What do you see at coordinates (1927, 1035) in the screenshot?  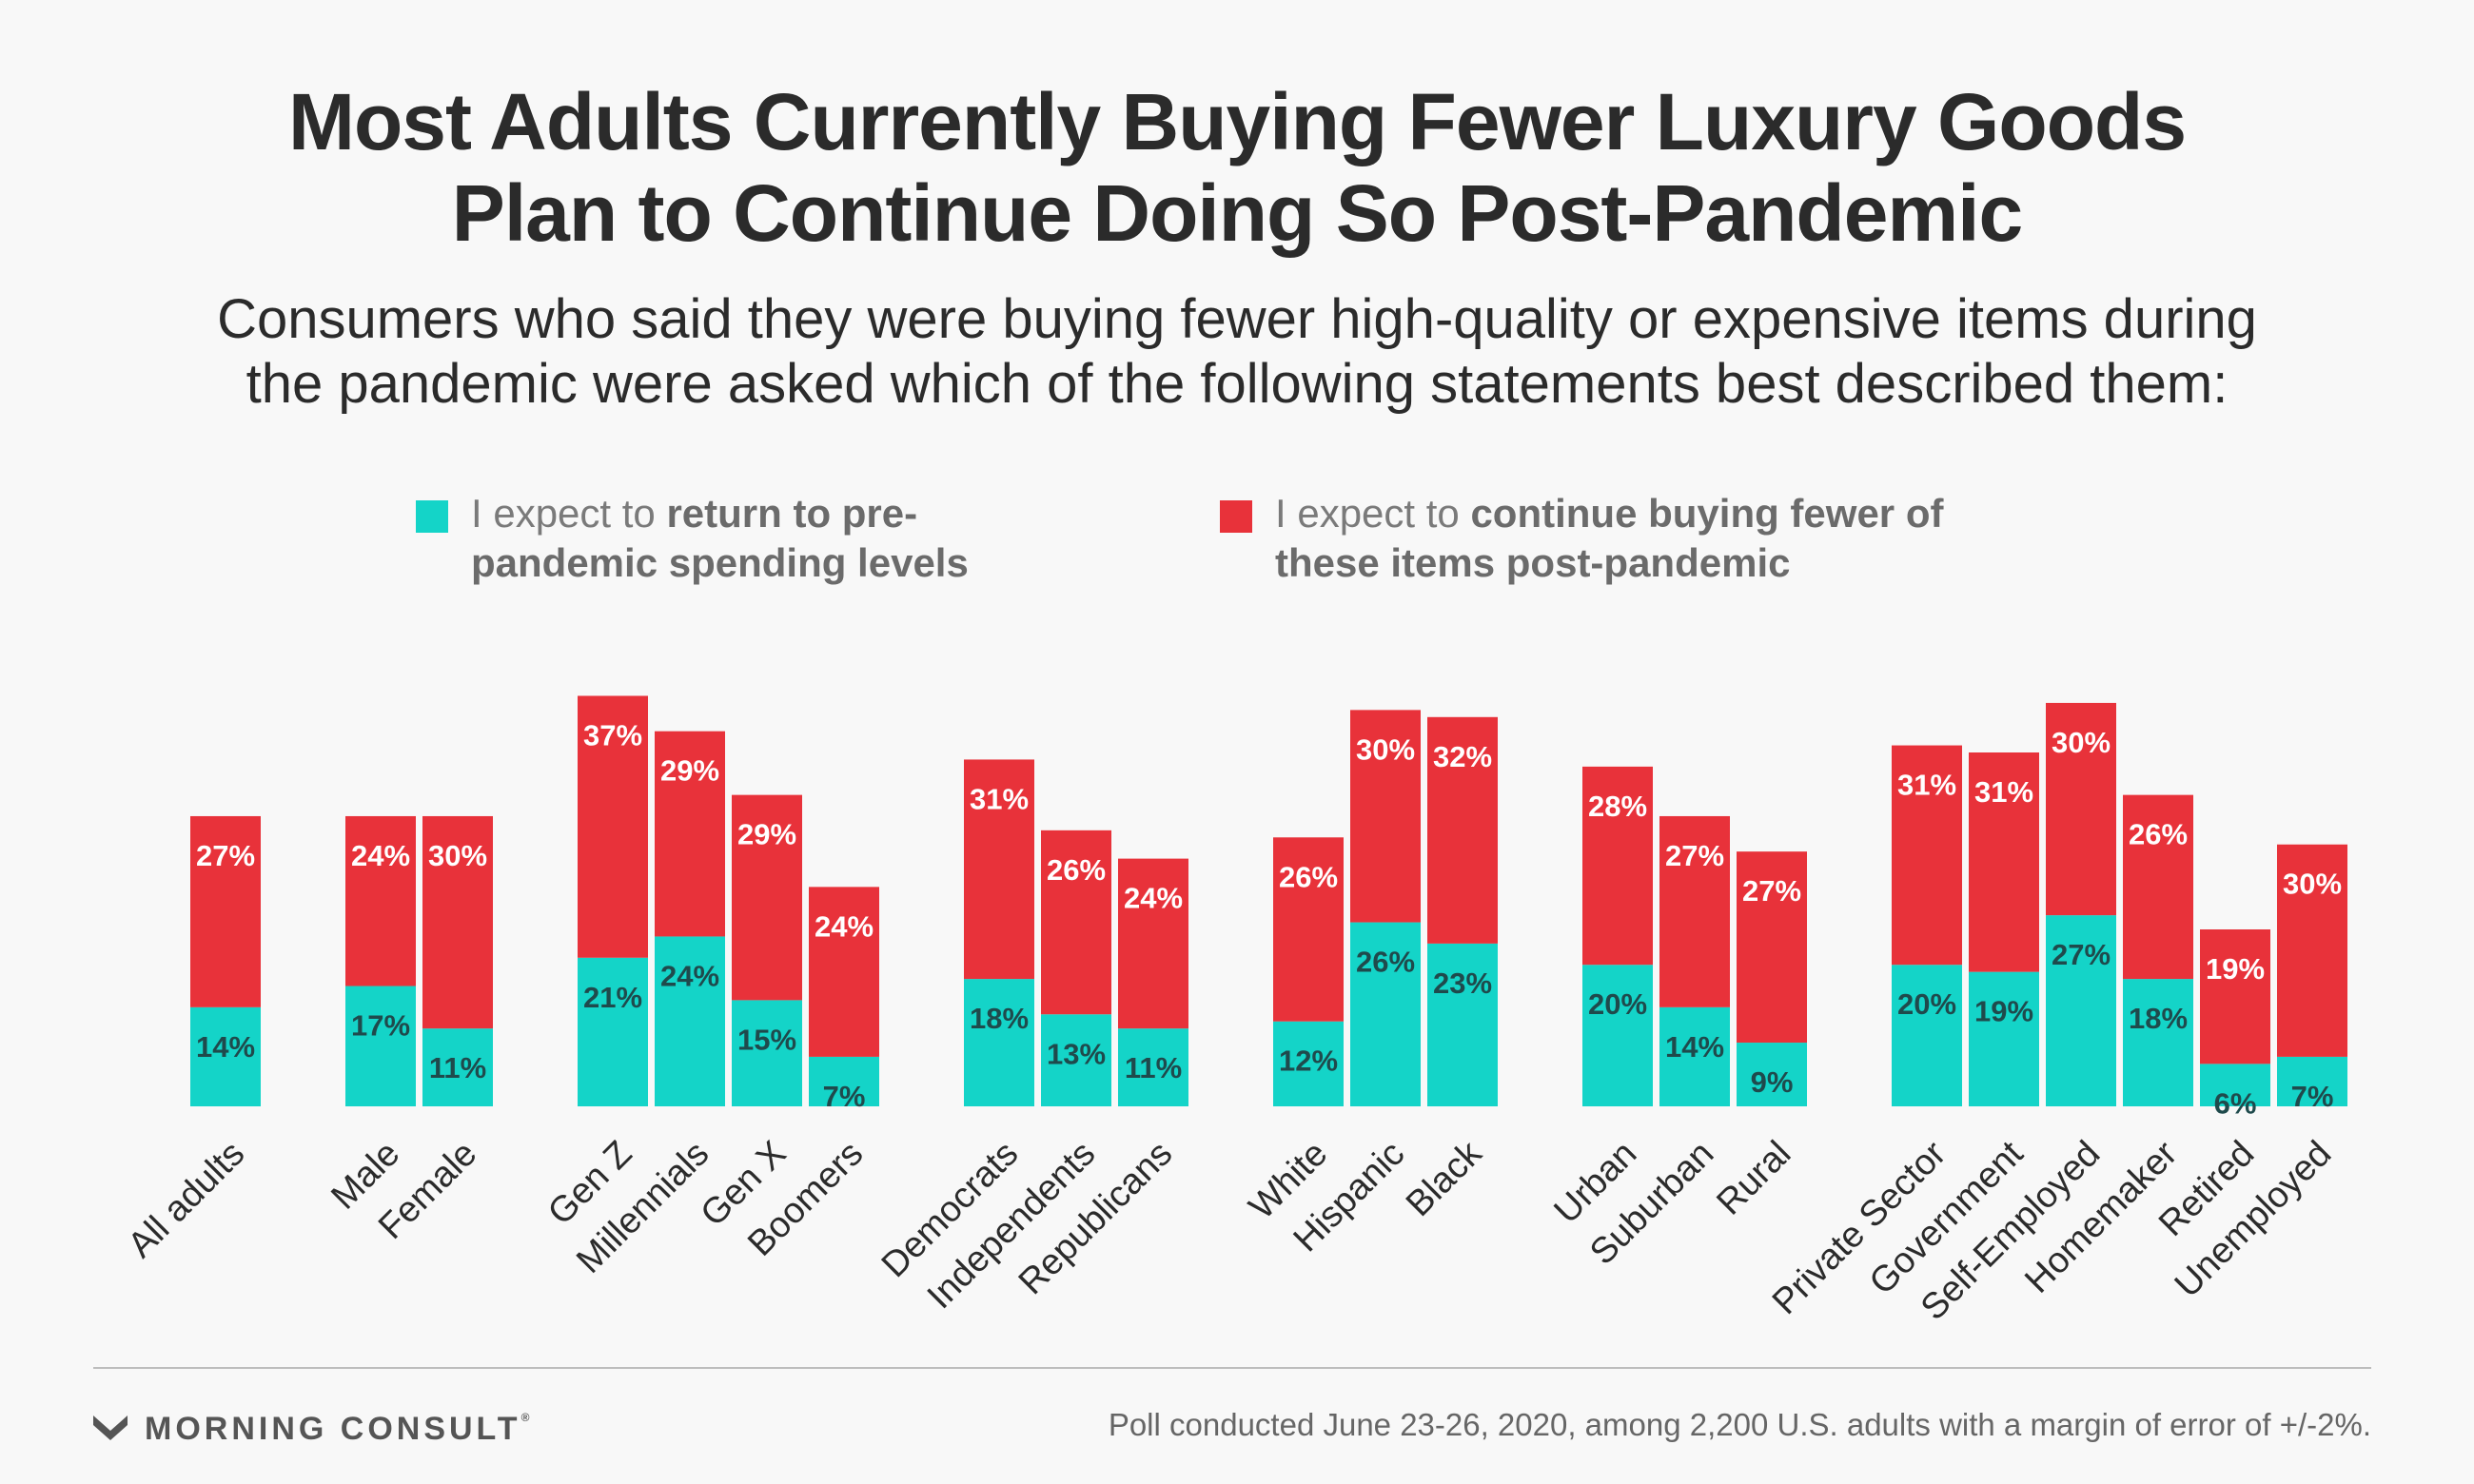 I see `bar-return-private-sector` at bounding box center [1927, 1035].